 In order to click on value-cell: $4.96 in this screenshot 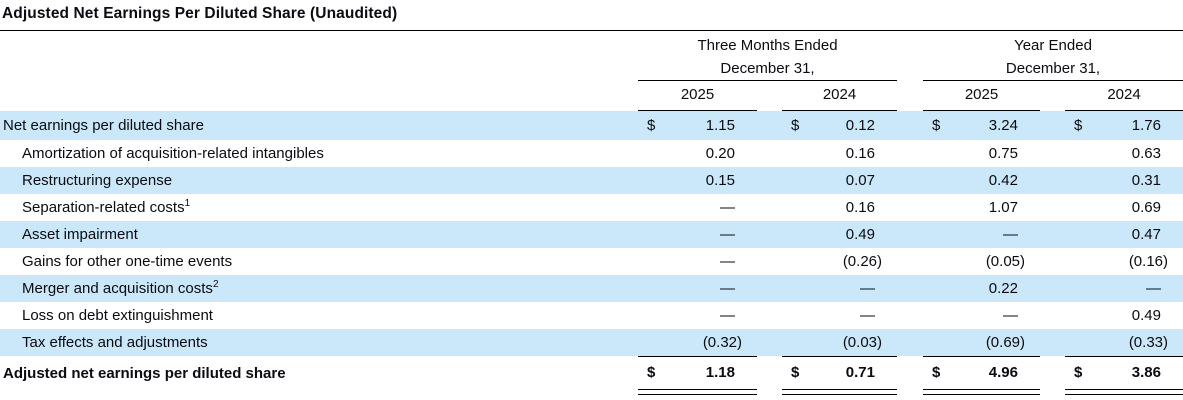, I will do `click(981, 377)`.